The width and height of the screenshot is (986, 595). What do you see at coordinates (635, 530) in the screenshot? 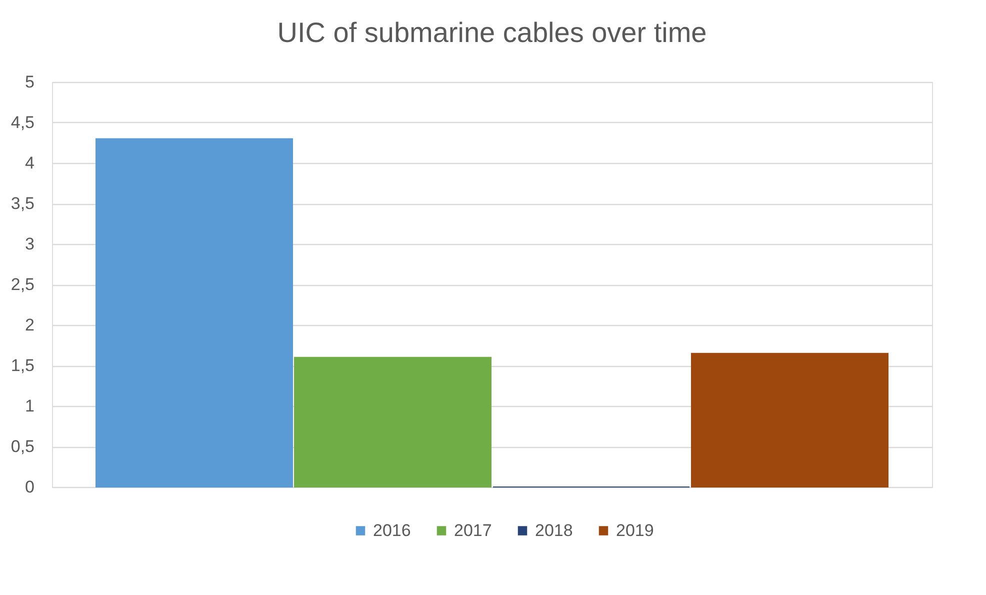
I see `legend-label: 2019` at bounding box center [635, 530].